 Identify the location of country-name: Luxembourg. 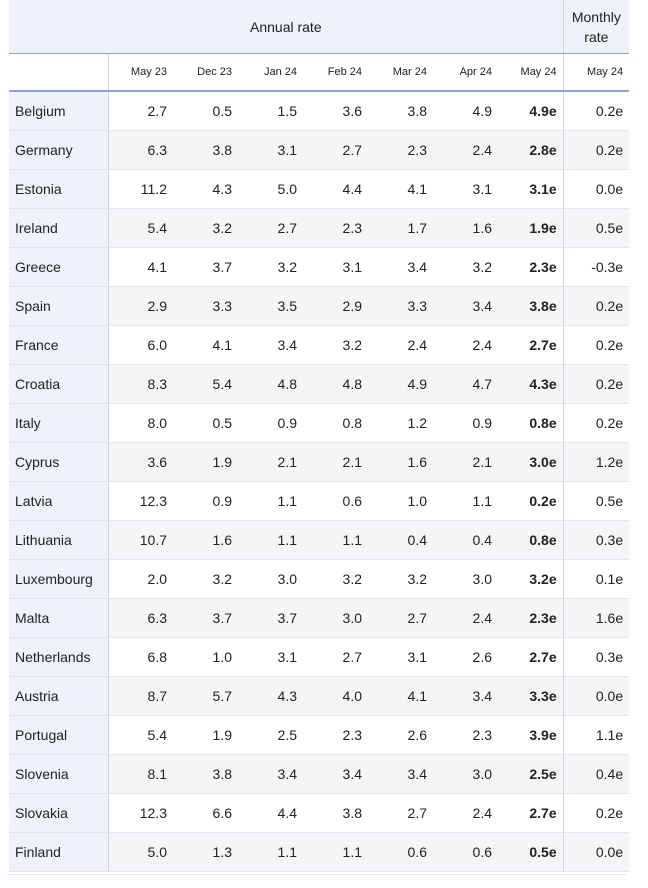
(58, 579).